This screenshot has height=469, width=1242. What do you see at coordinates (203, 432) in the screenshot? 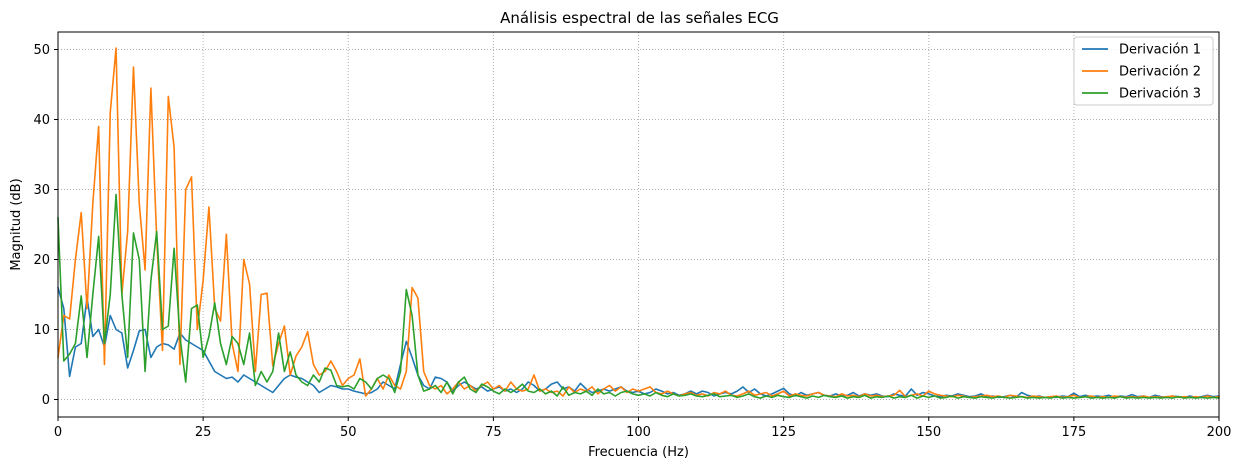
I see `x-tick-label: 25` at bounding box center [203, 432].